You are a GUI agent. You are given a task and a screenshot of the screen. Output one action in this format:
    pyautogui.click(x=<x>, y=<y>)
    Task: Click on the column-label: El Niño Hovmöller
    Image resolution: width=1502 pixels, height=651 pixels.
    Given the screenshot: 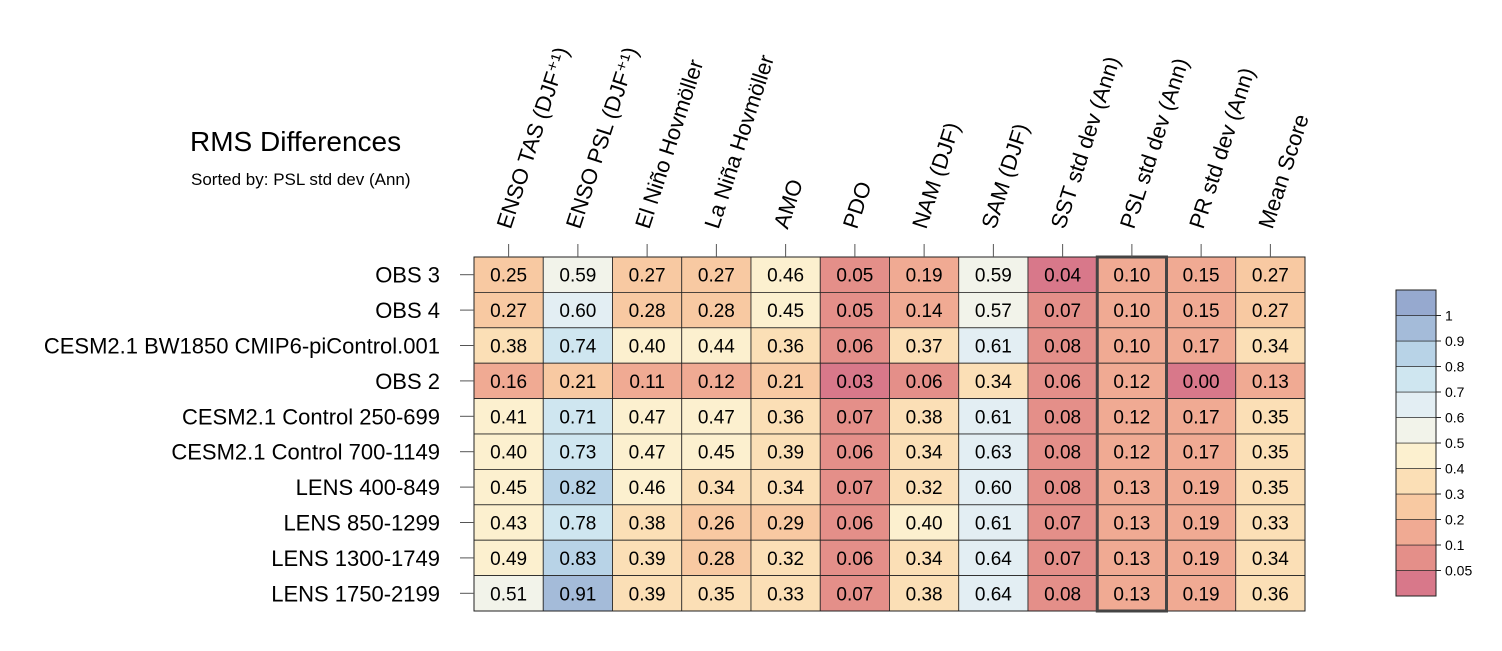 What is the action you would take?
    pyautogui.click(x=669, y=143)
    